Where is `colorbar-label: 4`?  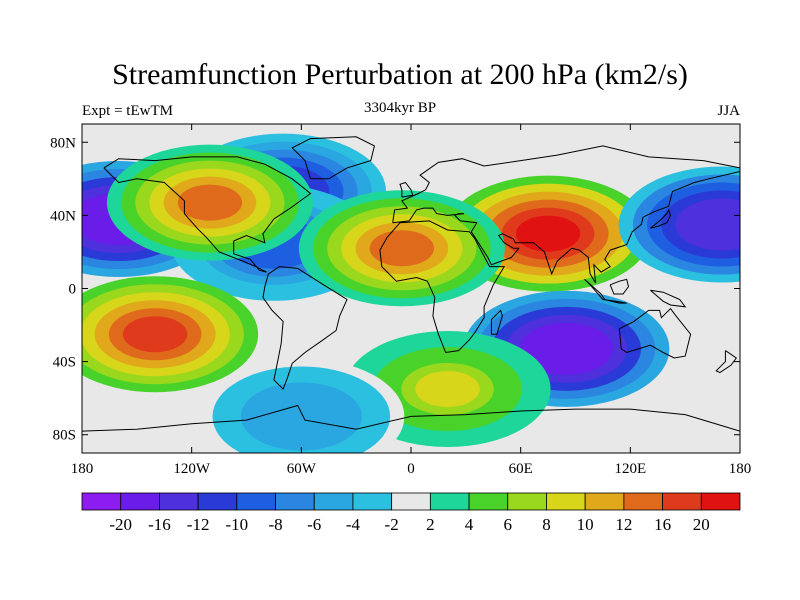 colorbar-label: 4 is located at coordinates (469, 524).